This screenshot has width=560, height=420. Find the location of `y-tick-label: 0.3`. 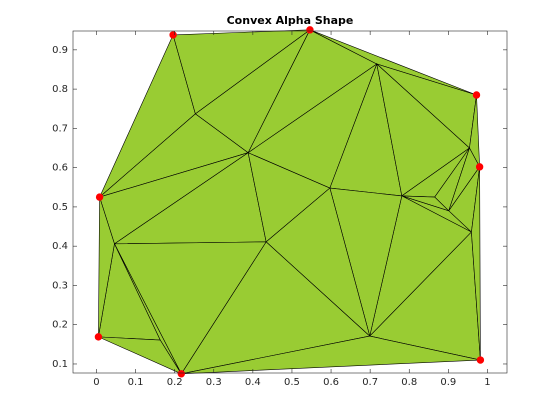

y-tick-label: 0.3 is located at coordinates (60, 285).